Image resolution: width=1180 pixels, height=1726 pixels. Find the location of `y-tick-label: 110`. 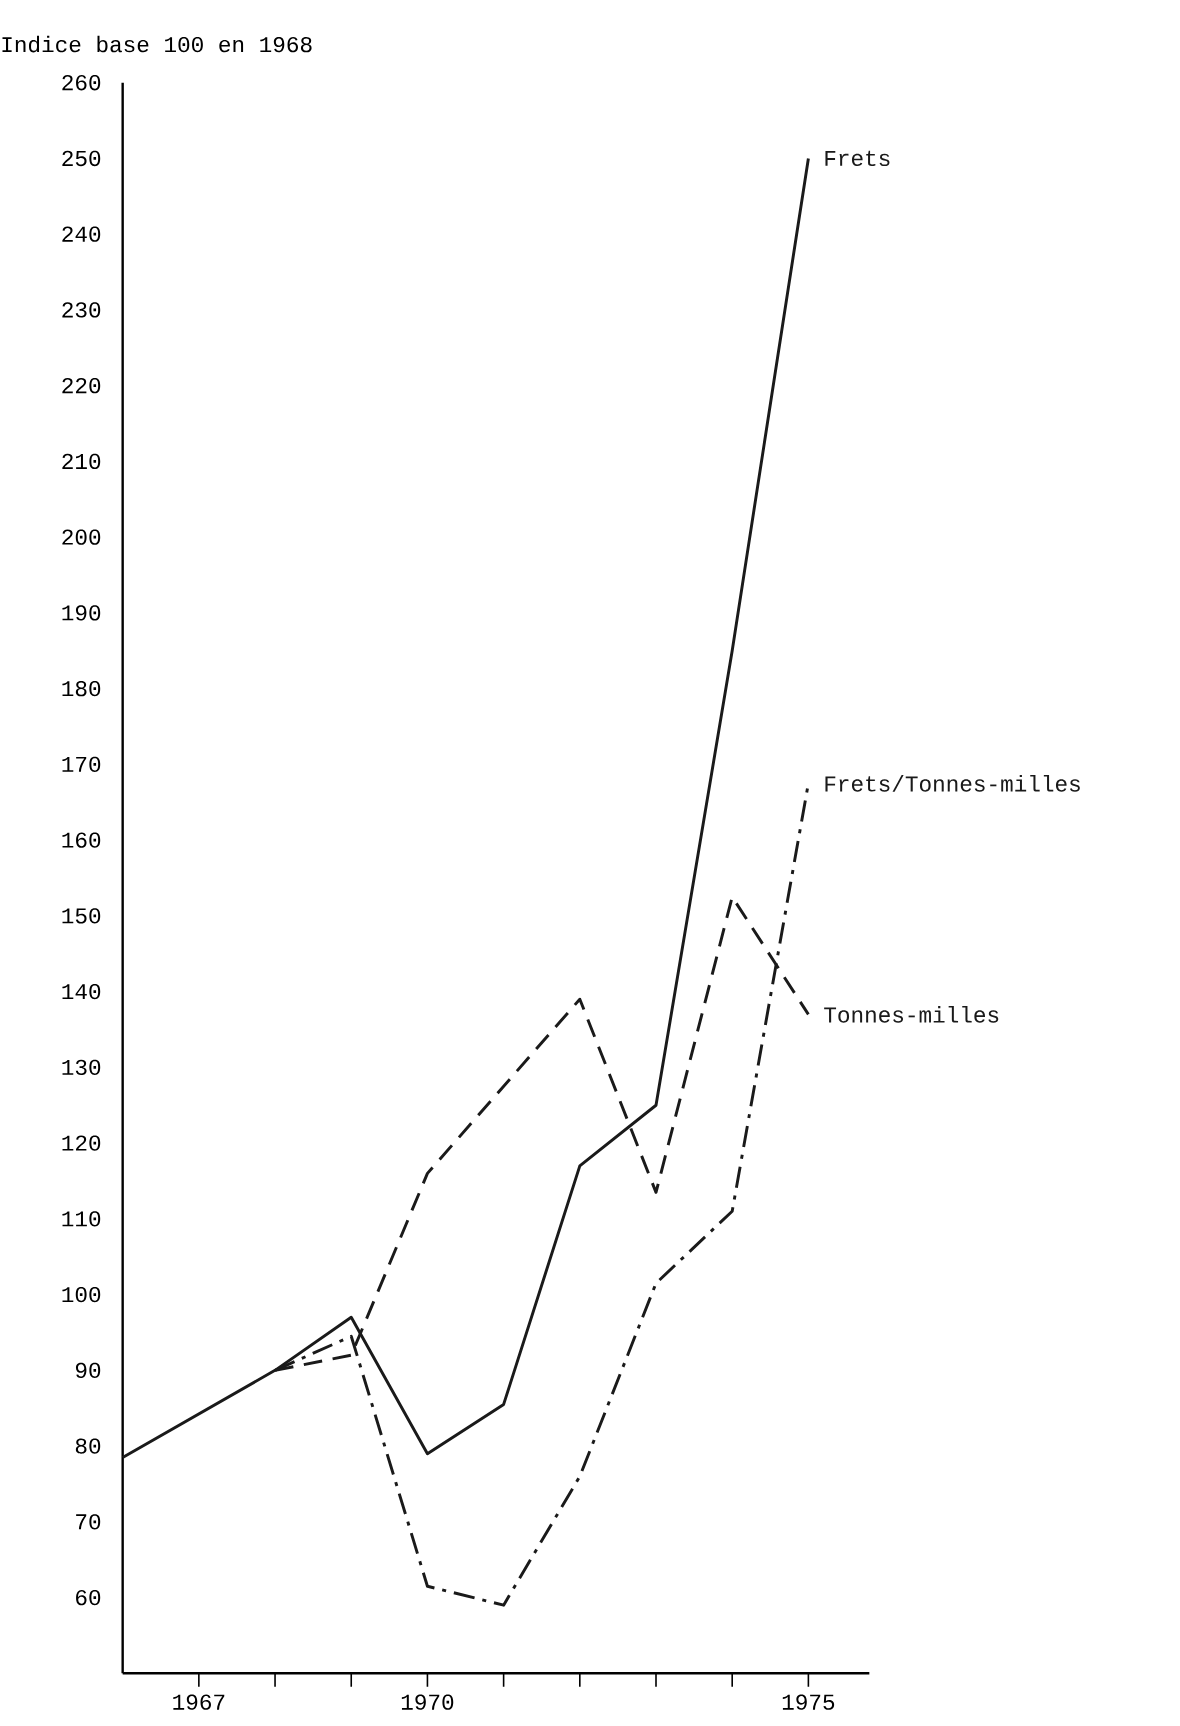

y-tick-label: 110 is located at coordinates (81, 1219).